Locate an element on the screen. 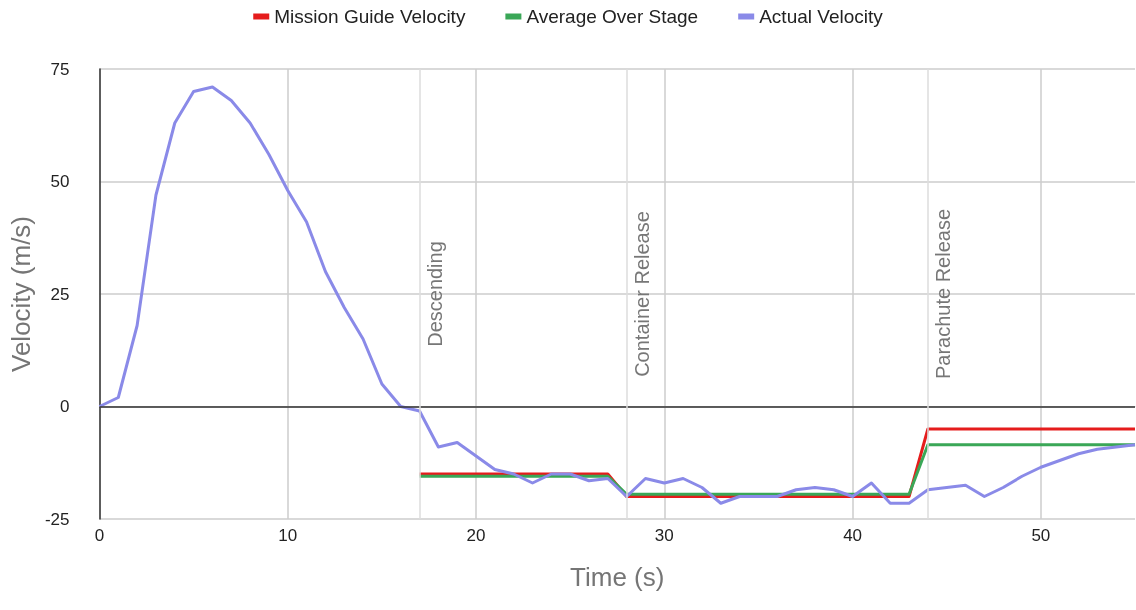  y-tick-label: -25 is located at coordinates (57, 519).